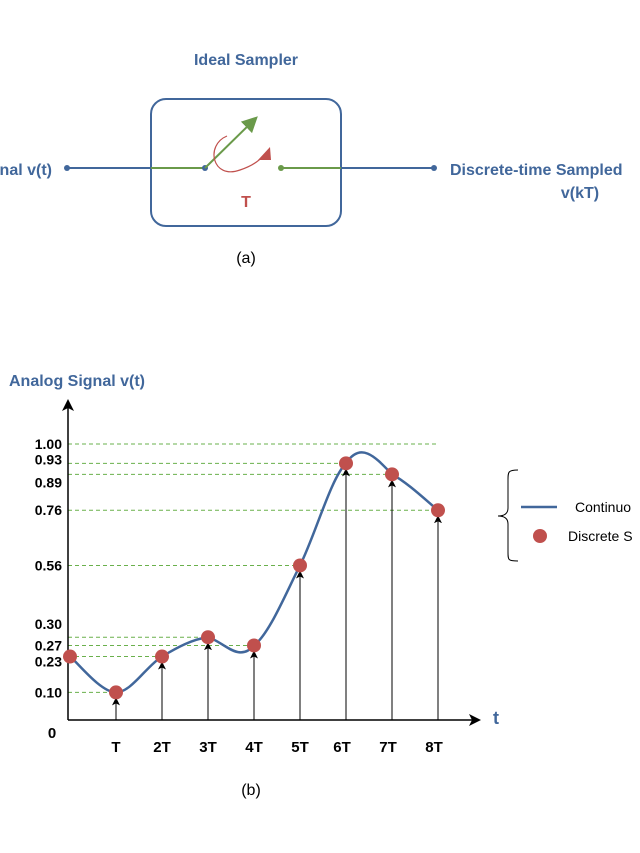  What do you see at coordinates (540, 536) in the screenshot?
I see `legend-dot-swatch` at bounding box center [540, 536].